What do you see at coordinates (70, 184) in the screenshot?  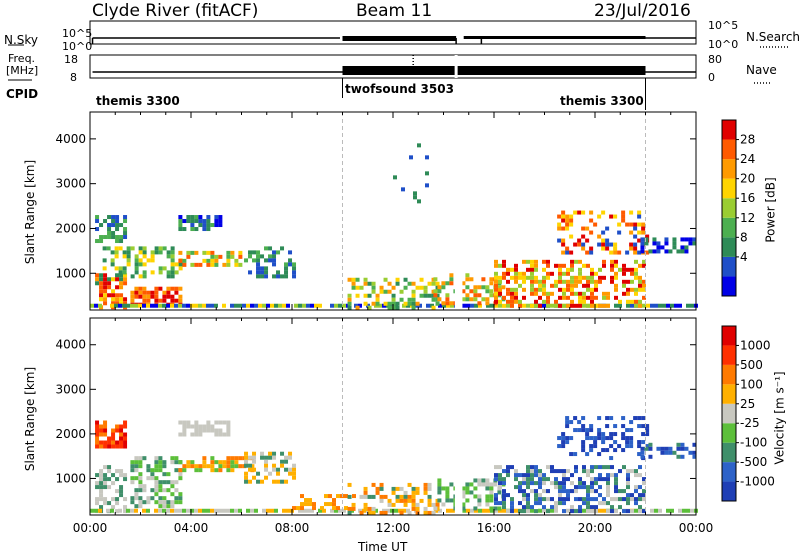 I see `power-panel-ytick-label-2: 3000` at bounding box center [70, 184].